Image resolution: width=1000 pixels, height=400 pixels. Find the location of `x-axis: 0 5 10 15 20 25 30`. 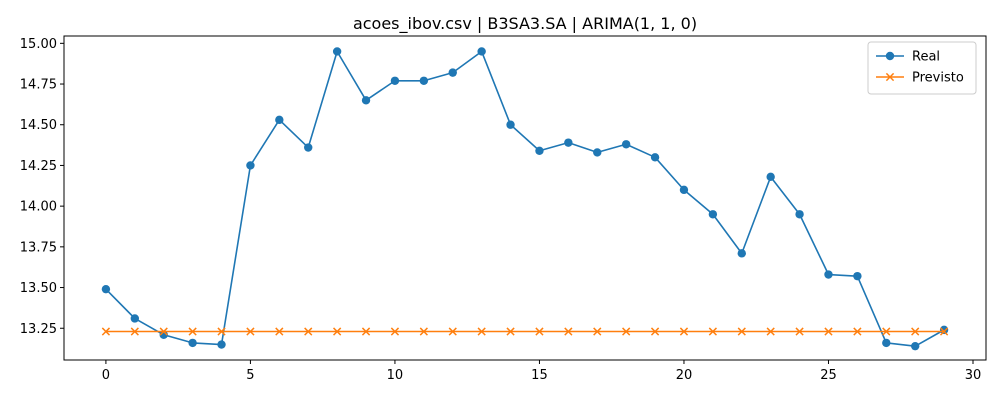

x-axis: 0 5 10 15 20 25 30 is located at coordinates (541, 371).